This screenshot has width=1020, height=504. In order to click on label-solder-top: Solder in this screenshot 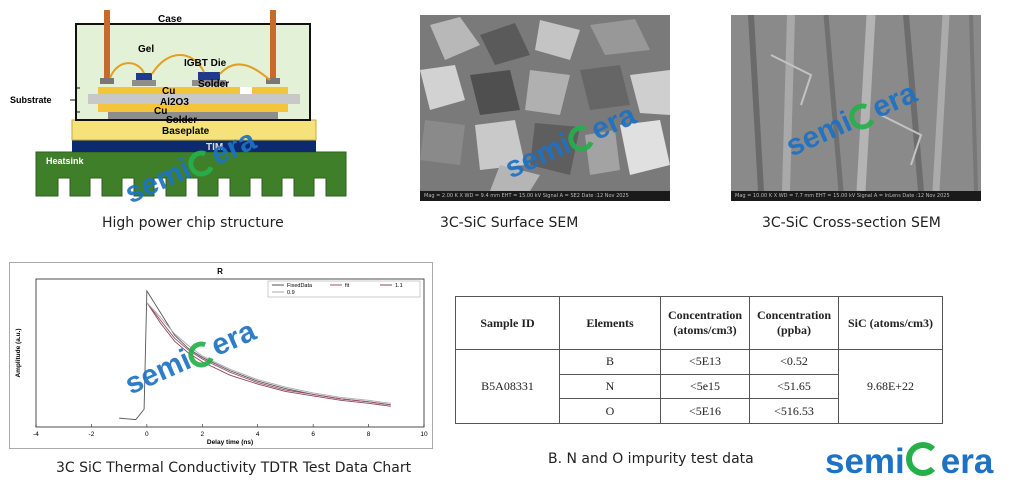, I will do `click(213, 84)`.